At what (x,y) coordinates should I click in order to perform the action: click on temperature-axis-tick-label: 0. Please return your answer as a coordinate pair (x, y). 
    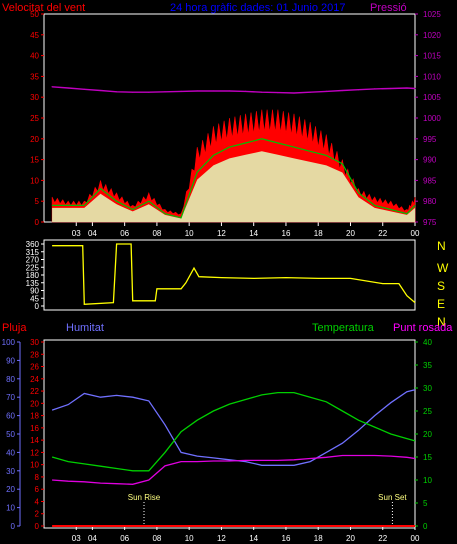
    Looking at the image, I should click on (425, 526).